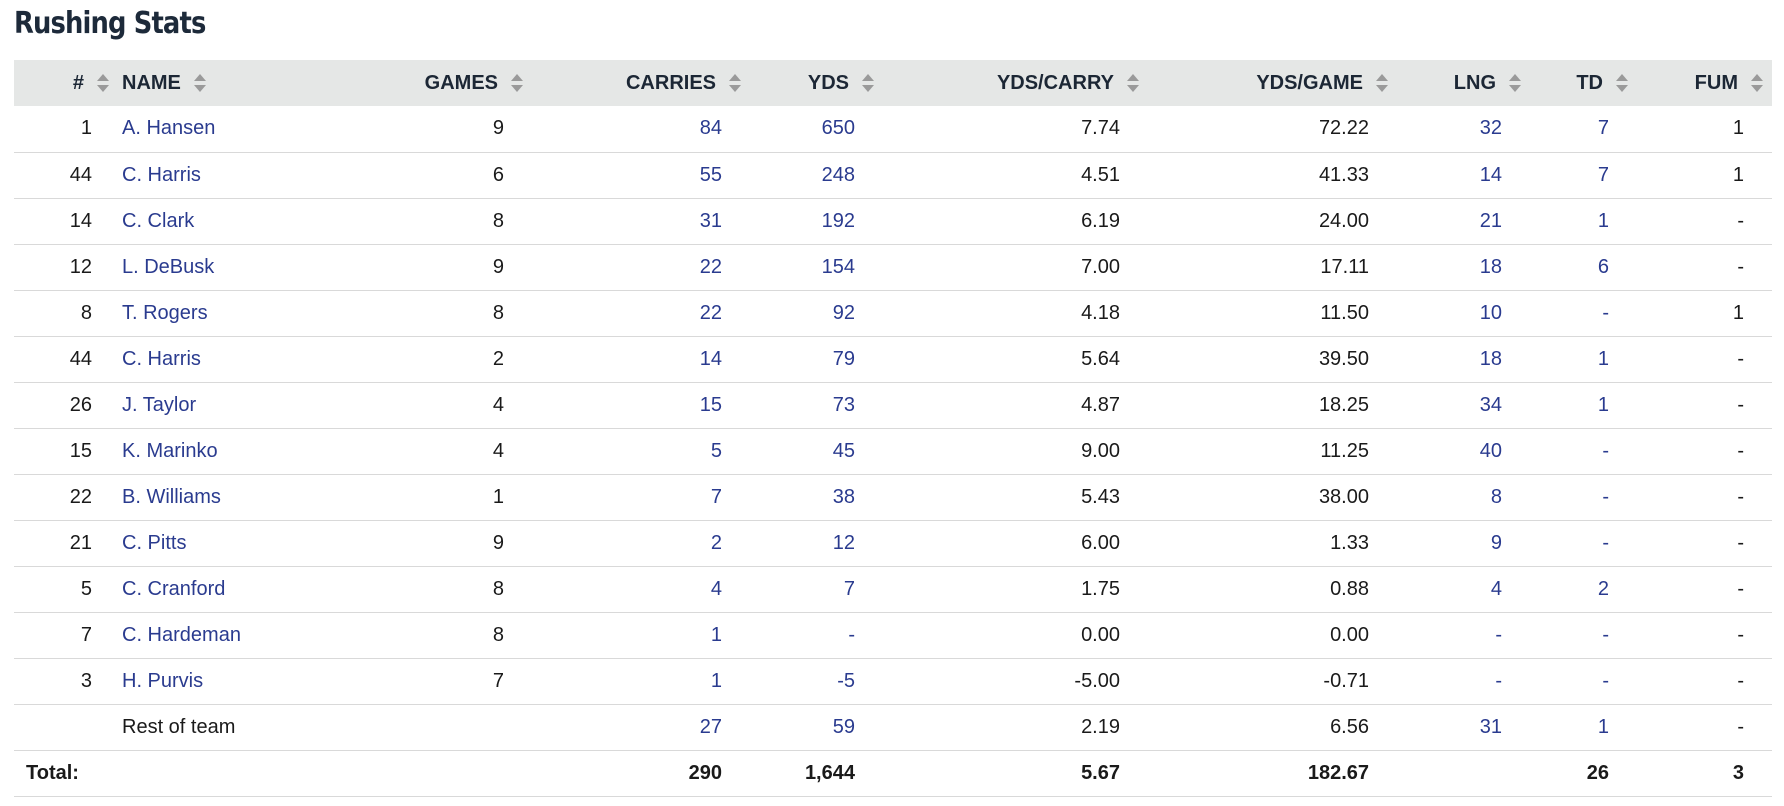 This screenshot has height=806, width=1784. Describe the element at coordinates (843, 358) in the screenshot. I see `stat-link: 79` at that location.